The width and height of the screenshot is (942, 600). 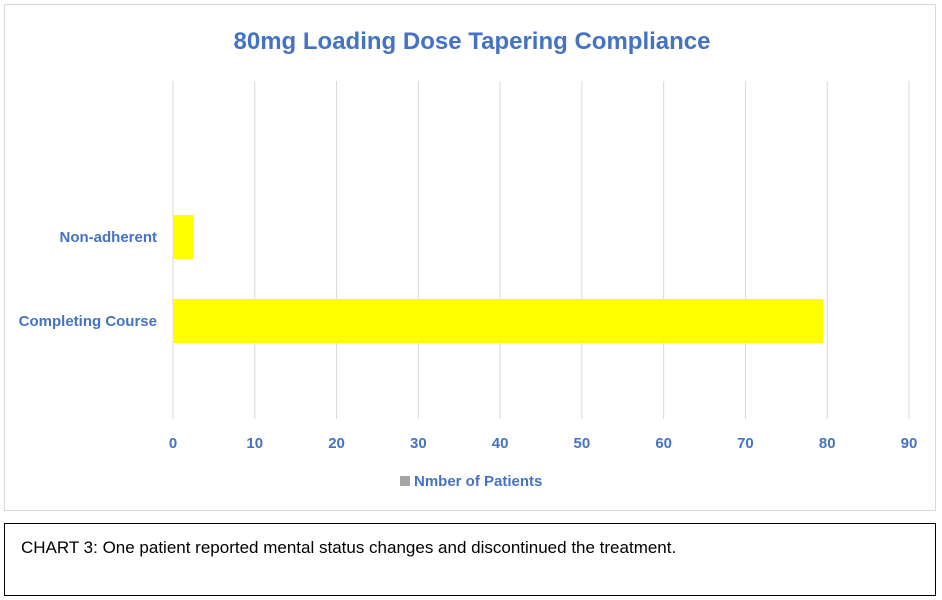 I want to click on x-tick-label: 40, so click(x=500, y=443).